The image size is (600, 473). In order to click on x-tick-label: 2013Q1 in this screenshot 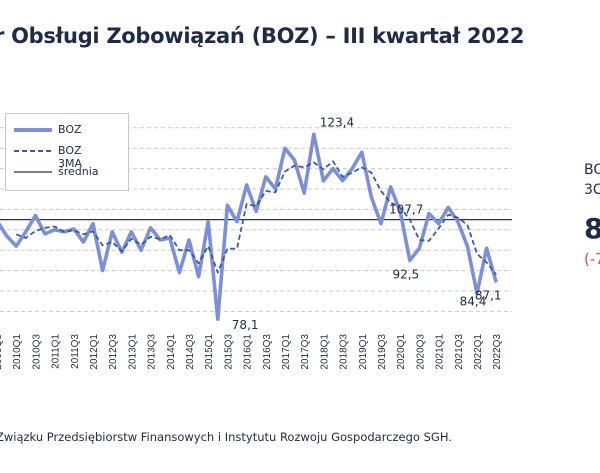, I will do `click(132, 352)`.